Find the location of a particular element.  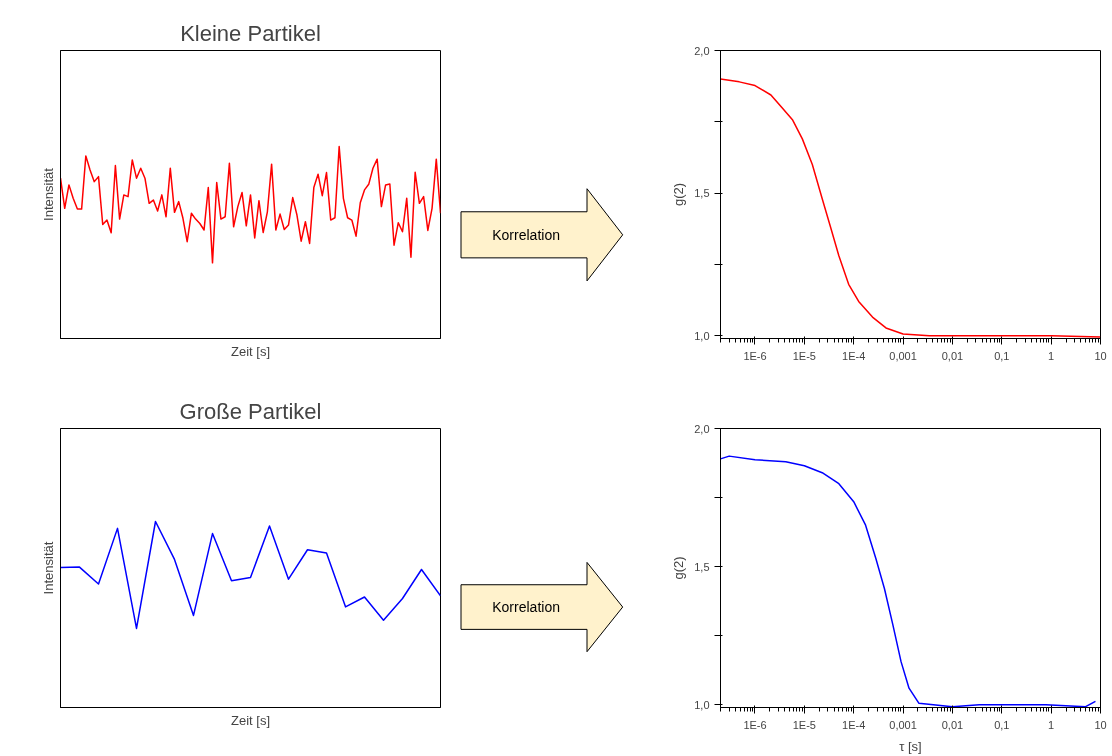

x-axis-title: τ [s] is located at coordinates (910, 746).